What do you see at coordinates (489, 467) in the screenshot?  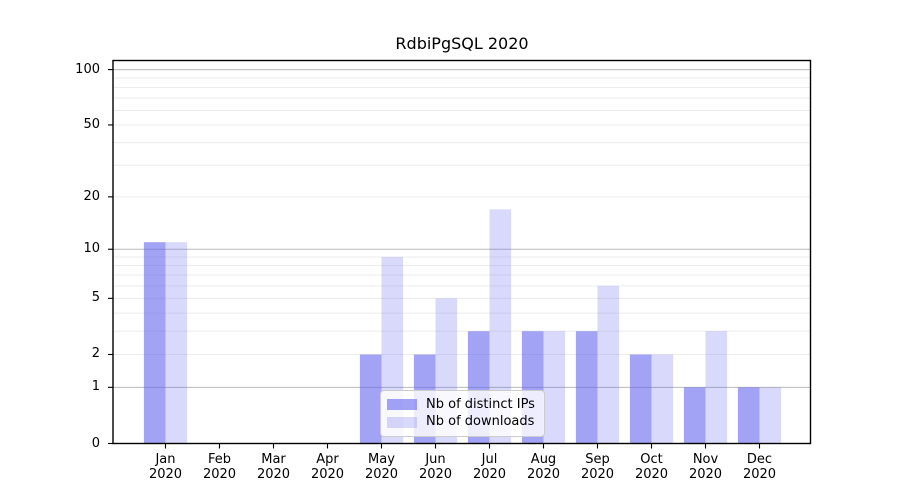 I see `x-tick-label: Jul 2020` at bounding box center [489, 467].